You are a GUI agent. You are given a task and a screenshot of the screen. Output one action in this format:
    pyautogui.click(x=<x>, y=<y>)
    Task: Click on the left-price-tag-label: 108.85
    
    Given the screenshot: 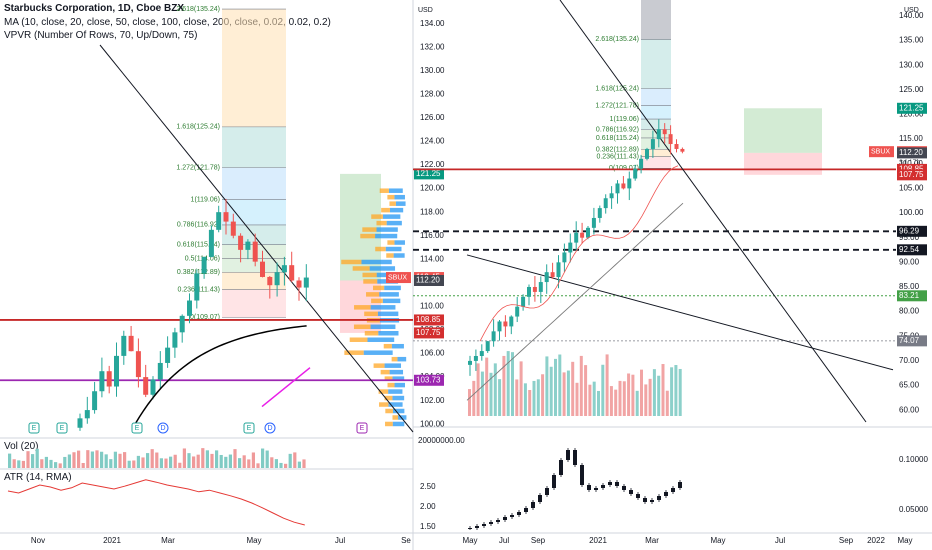 What is the action you would take?
    pyautogui.click(x=428, y=319)
    